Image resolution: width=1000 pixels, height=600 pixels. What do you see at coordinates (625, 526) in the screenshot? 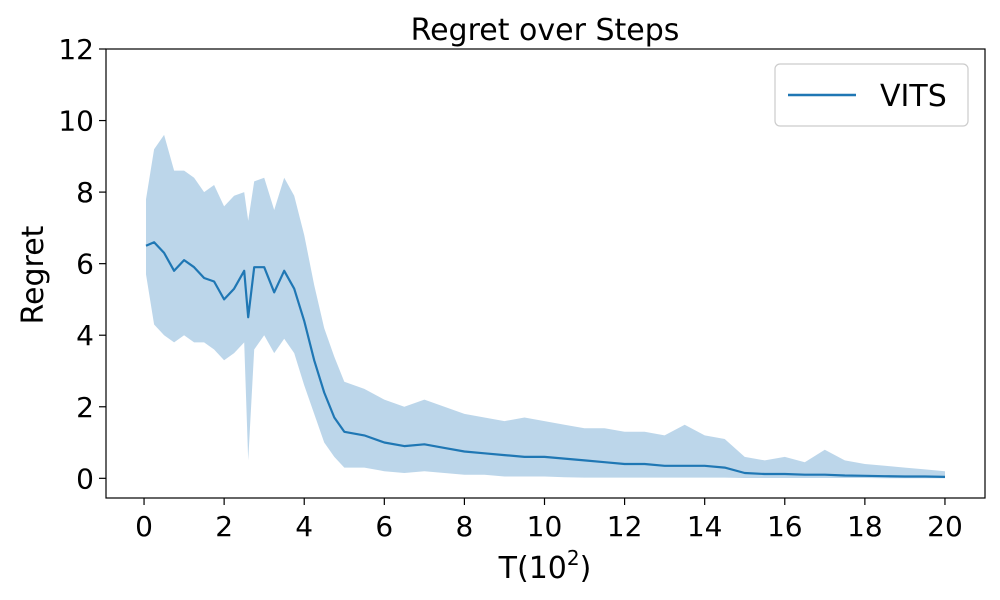
I see `x-tick-label: 12` at bounding box center [625, 526].